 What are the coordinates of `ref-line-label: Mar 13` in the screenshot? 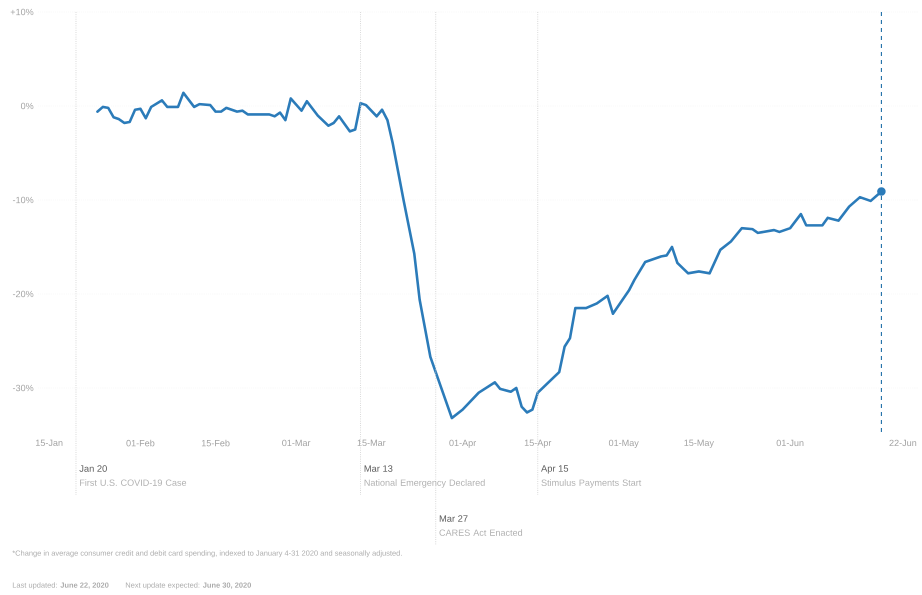 It's located at (378, 468).